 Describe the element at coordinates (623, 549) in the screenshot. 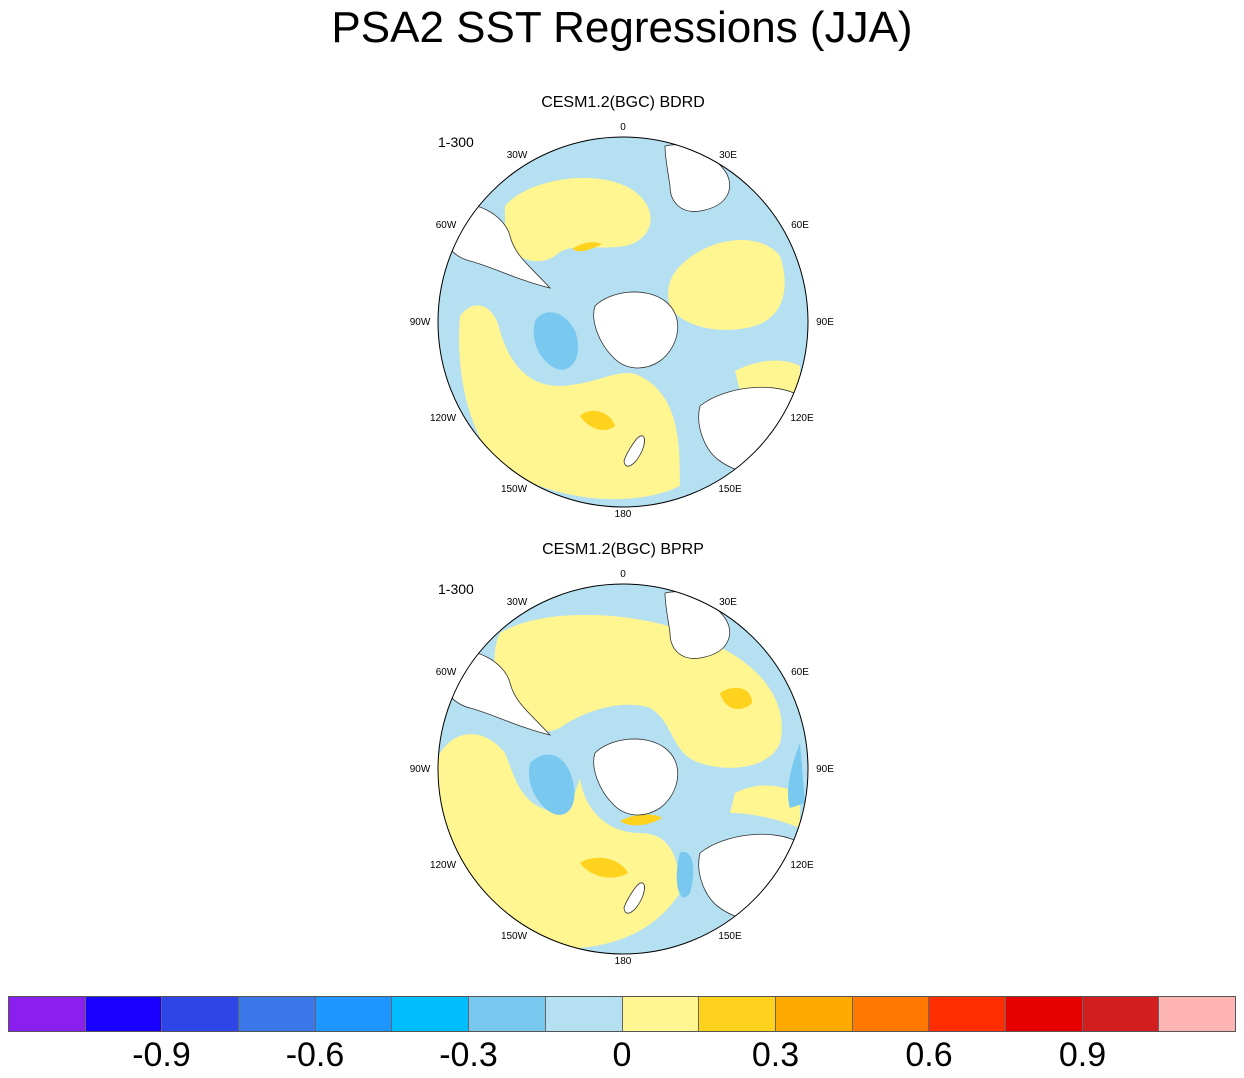

I see `panel-title: CESM1.2(BGC) BPRP` at that location.